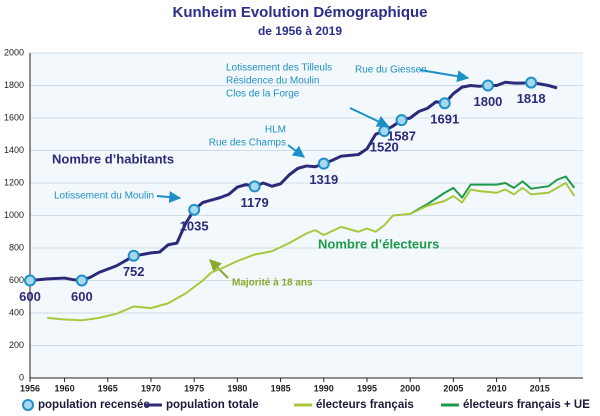 The image size is (600, 416). What do you see at coordinates (14, 215) in the screenshot?
I see `y-tick-label: 1000` at bounding box center [14, 215].